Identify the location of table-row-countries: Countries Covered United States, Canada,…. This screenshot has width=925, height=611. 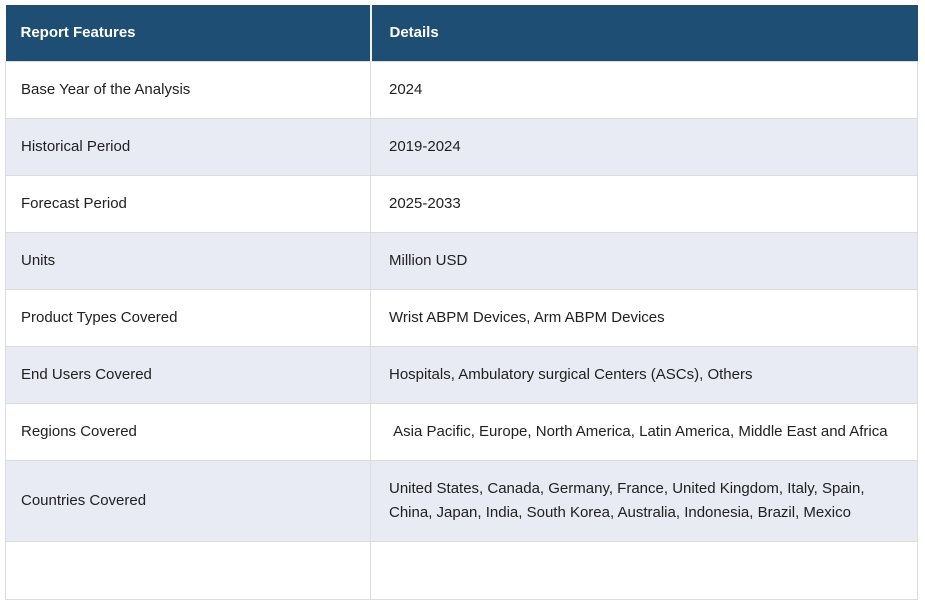
(461, 501).